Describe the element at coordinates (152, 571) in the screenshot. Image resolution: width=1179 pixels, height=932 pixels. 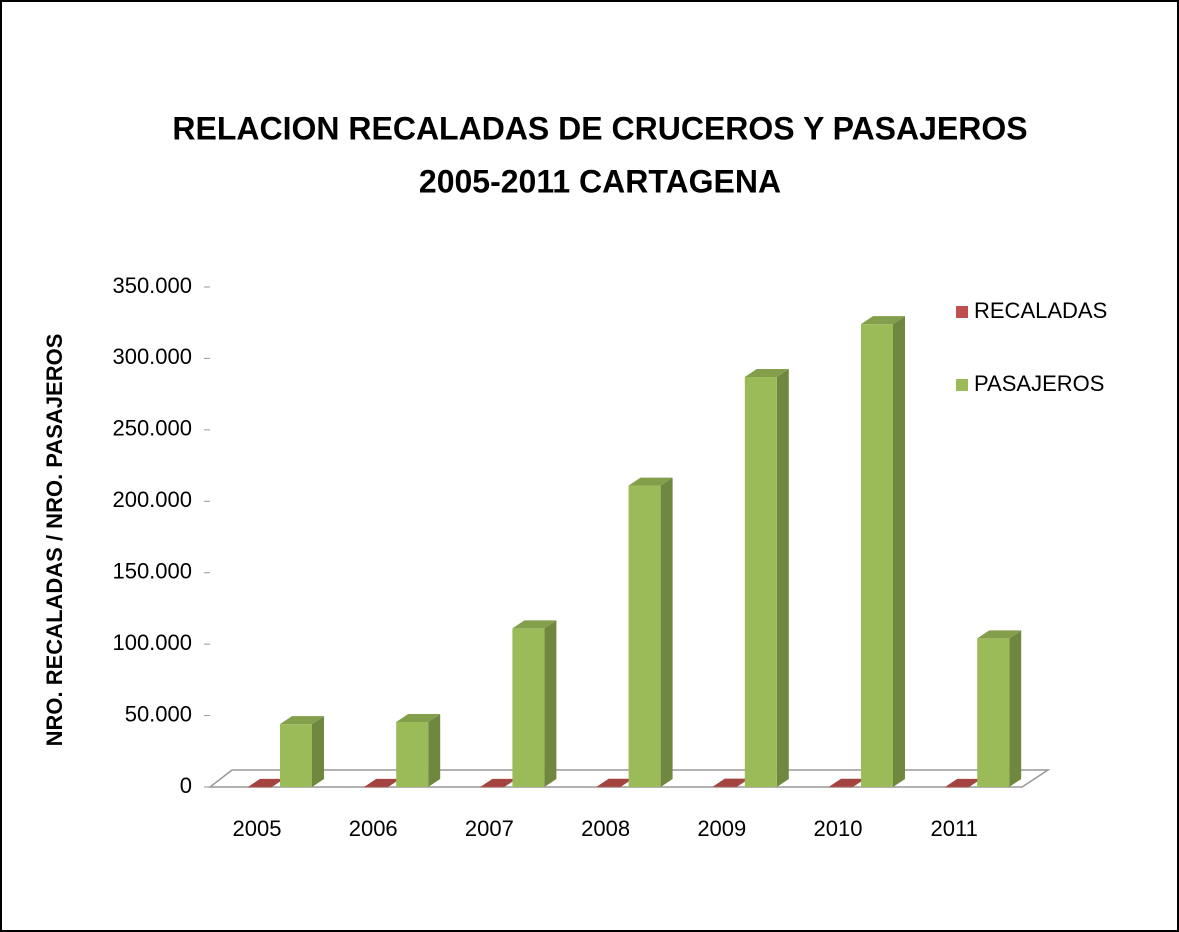
I see `y-tick-label: 150.000` at that location.